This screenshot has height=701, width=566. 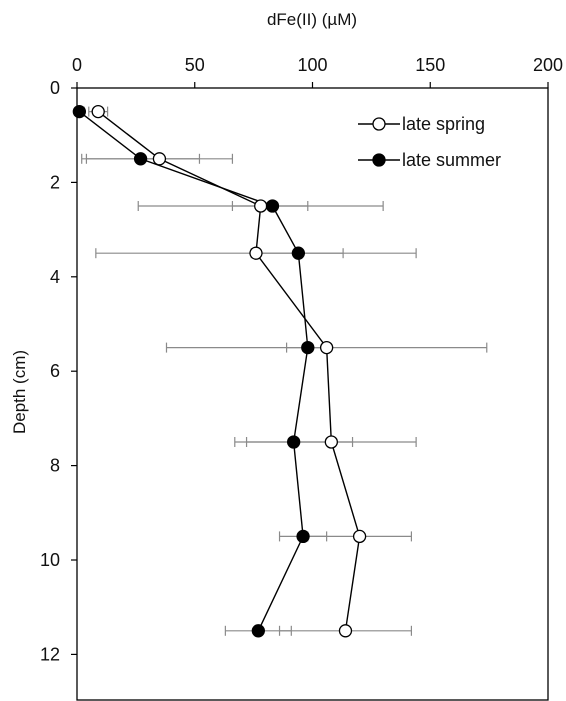 I want to click on x-tick-label: 50, so click(x=195, y=65).